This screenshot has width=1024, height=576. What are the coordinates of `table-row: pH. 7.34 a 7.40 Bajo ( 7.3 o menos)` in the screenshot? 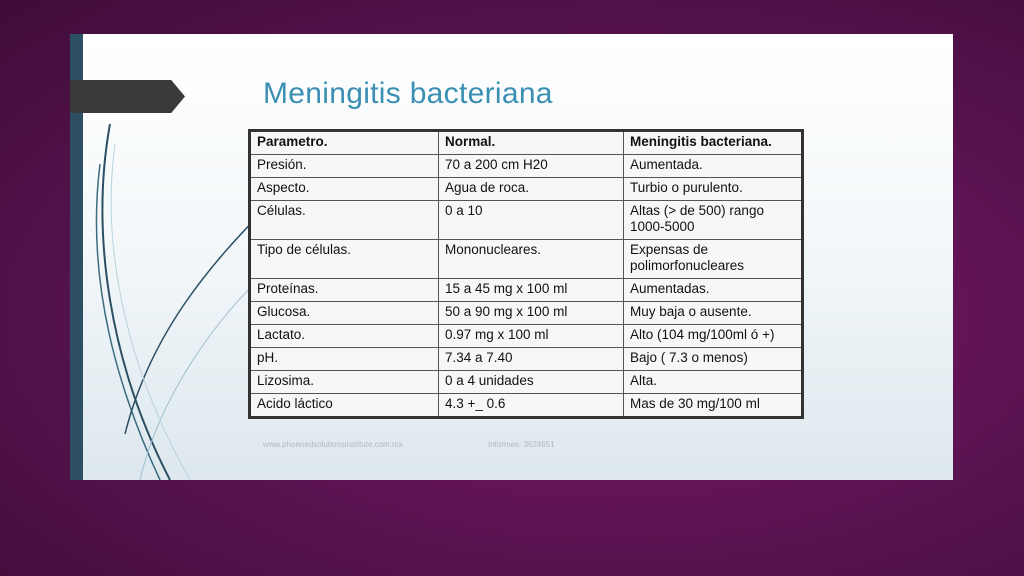 It's located at (526, 359).